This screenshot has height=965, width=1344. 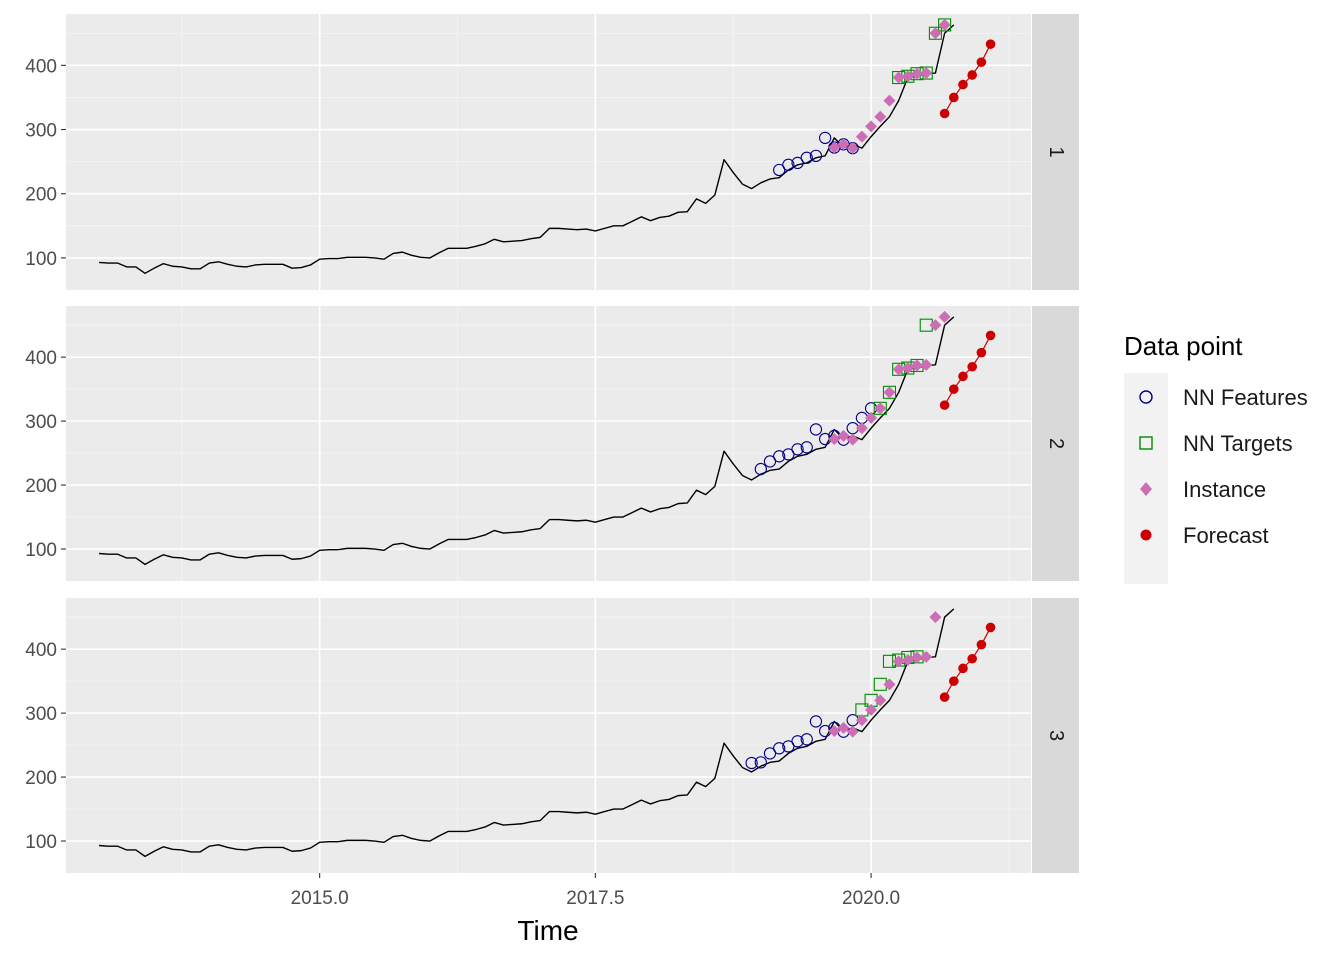 I want to click on facet-strip-label: 3, so click(x=1056, y=735).